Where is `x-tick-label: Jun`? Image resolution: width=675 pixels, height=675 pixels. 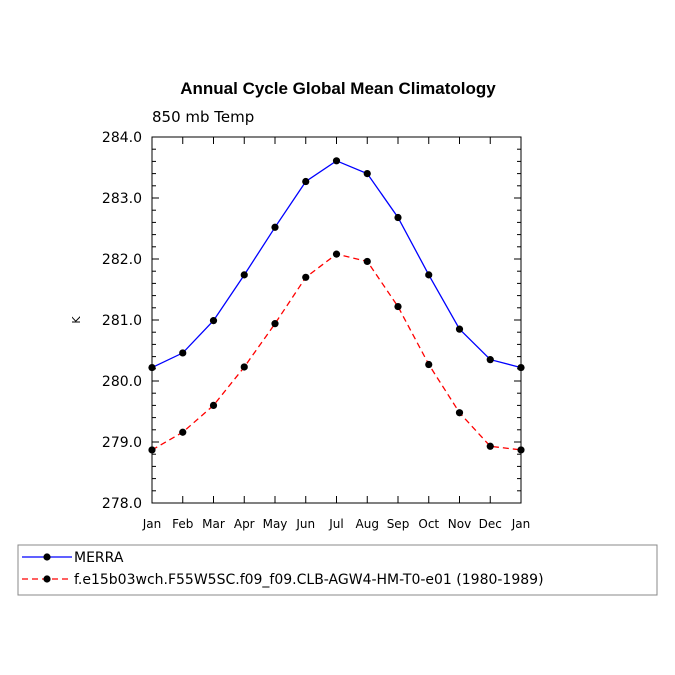 x-tick-label: Jun is located at coordinates (305, 524).